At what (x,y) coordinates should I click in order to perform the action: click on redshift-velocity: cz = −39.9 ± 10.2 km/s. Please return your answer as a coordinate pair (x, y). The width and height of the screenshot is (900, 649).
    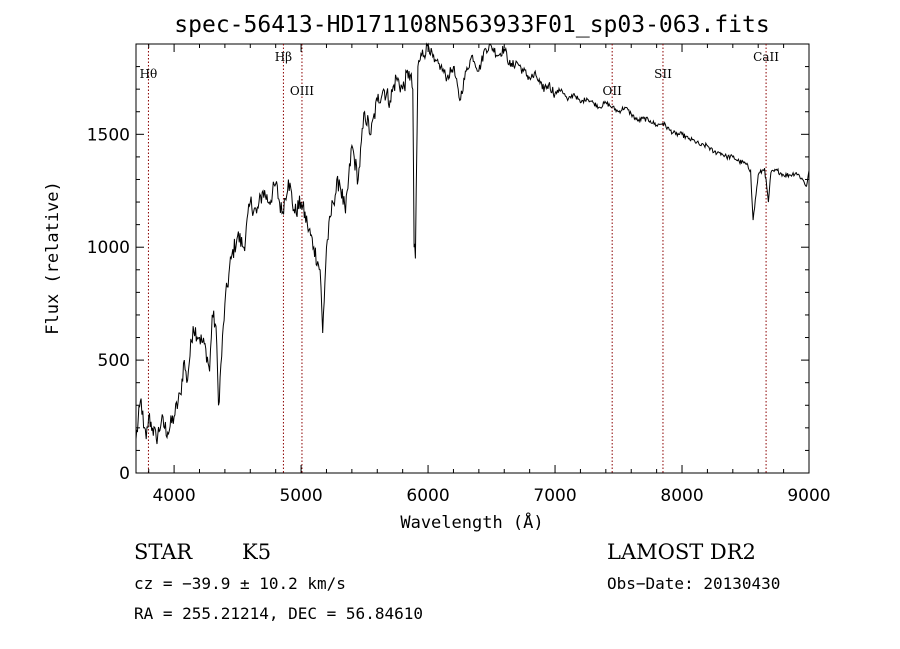
    Looking at the image, I should click on (240, 583).